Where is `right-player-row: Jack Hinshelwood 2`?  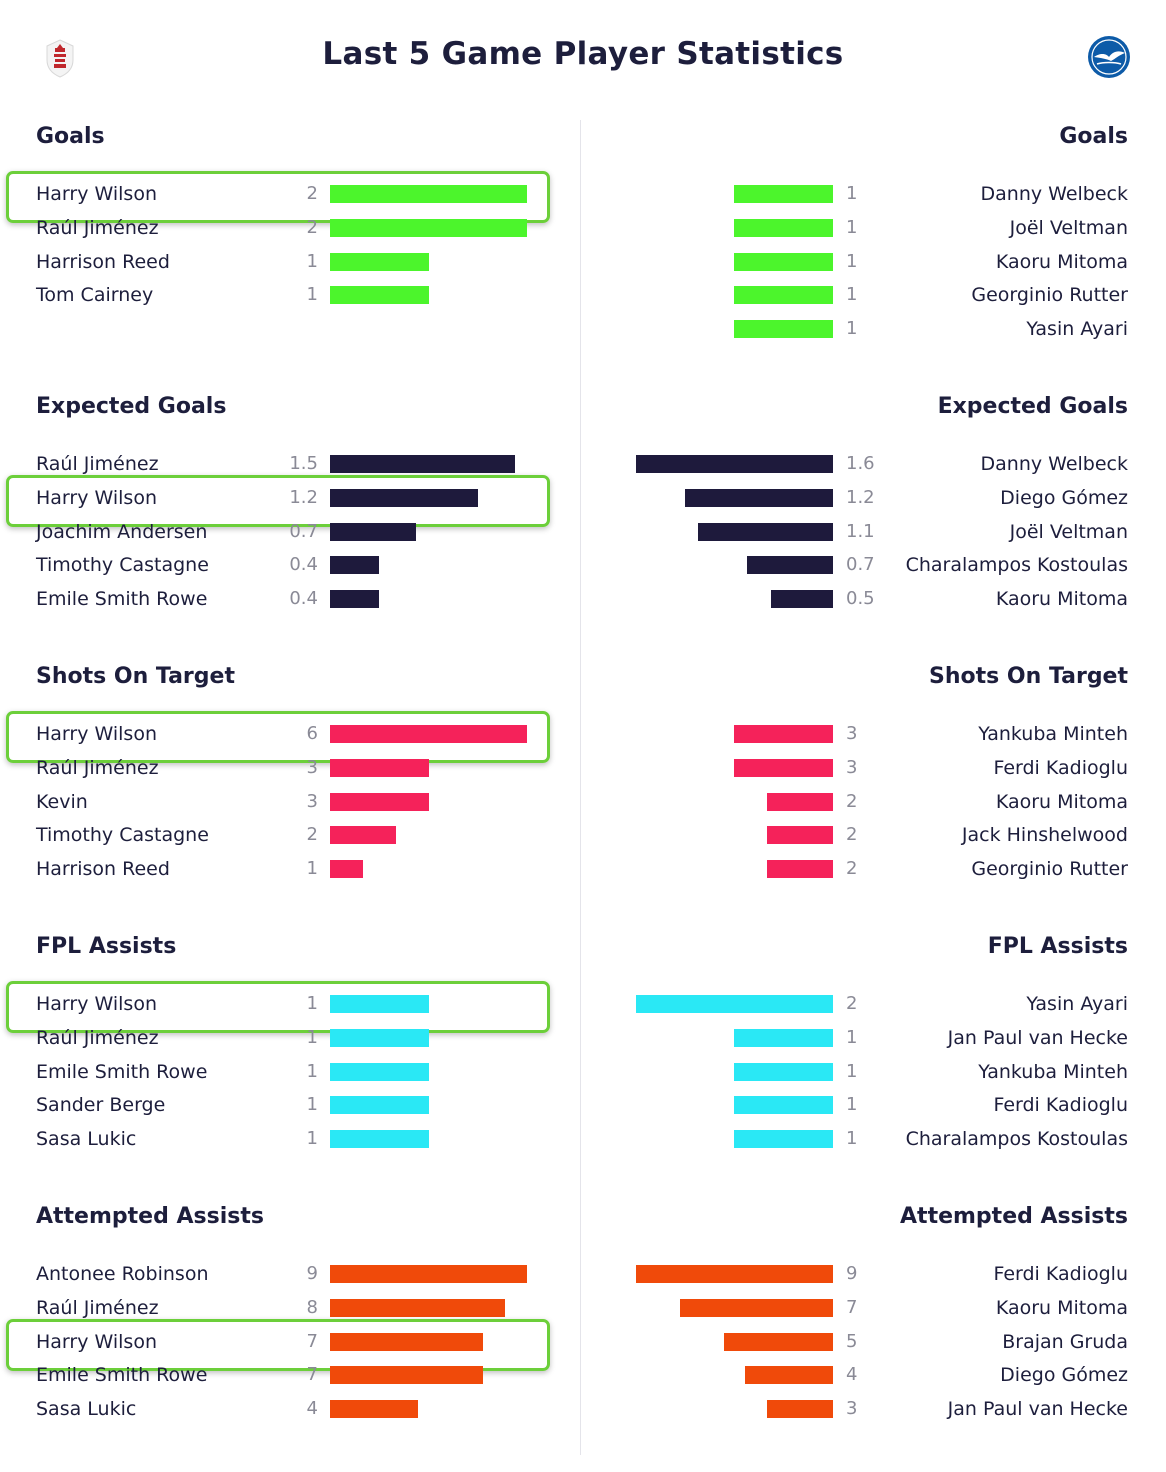
right-player-row: Jack Hinshelwood 2 is located at coordinates (873, 835).